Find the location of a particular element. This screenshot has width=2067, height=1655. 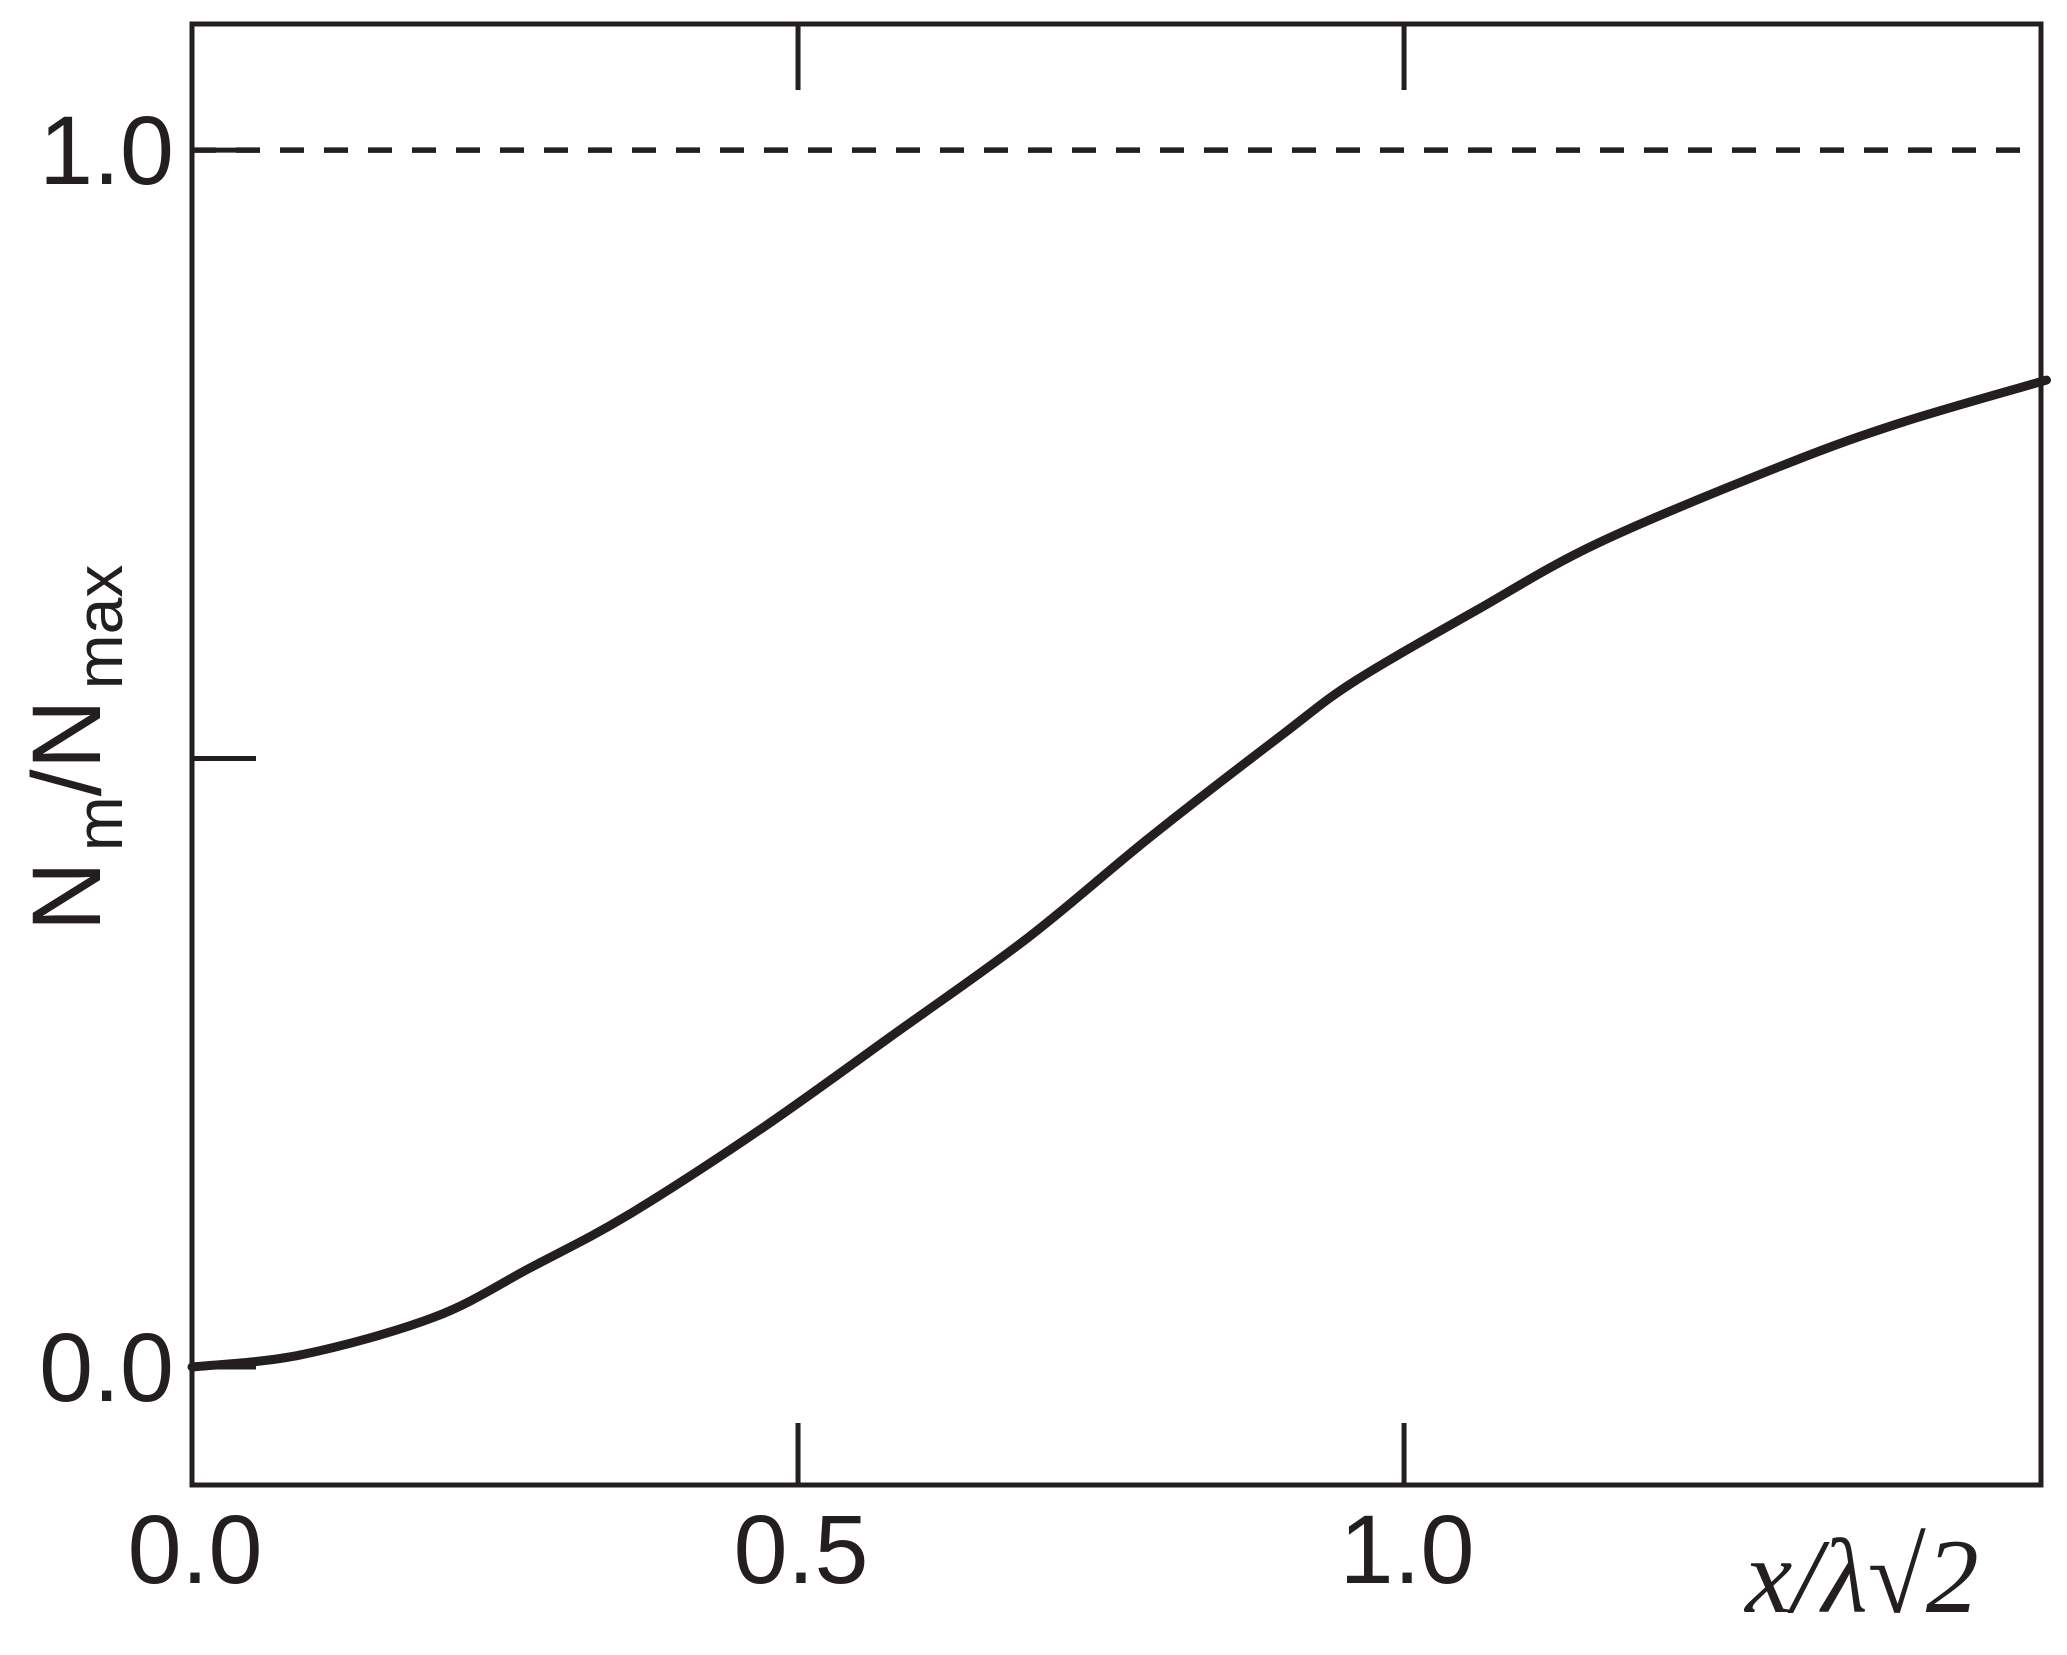

y-axis-label-subscript: max is located at coordinates (99, 627).